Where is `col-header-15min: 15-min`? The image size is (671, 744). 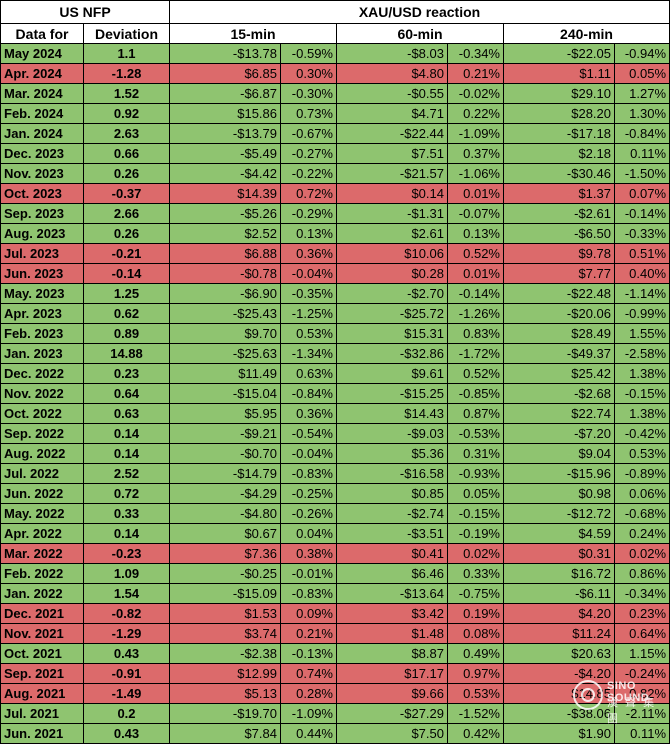 col-header-15min: 15-min is located at coordinates (253, 33).